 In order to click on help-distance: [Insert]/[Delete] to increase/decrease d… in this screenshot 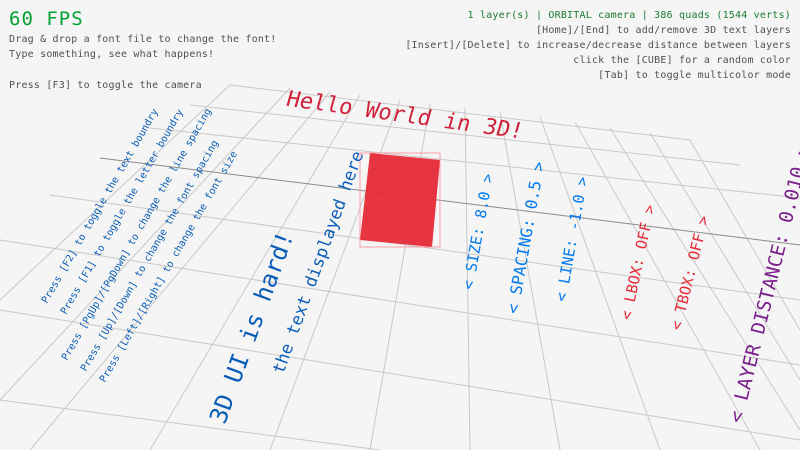, I will do `click(598, 45)`.